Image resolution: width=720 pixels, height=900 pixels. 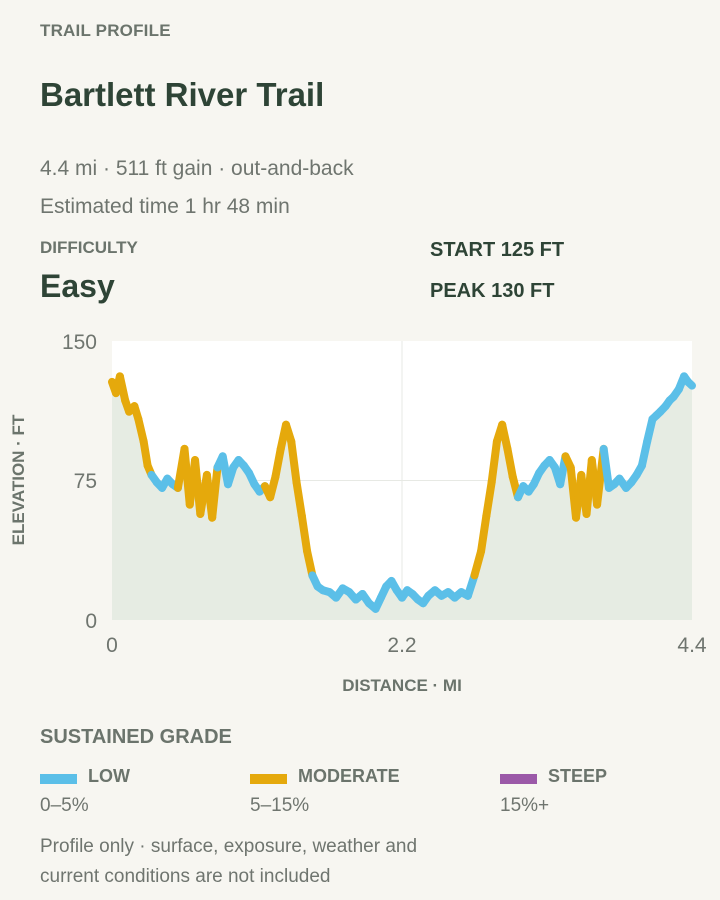 What do you see at coordinates (492, 291) in the screenshot?
I see `peak-elevation: PEAK 130 FT` at bounding box center [492, 291].